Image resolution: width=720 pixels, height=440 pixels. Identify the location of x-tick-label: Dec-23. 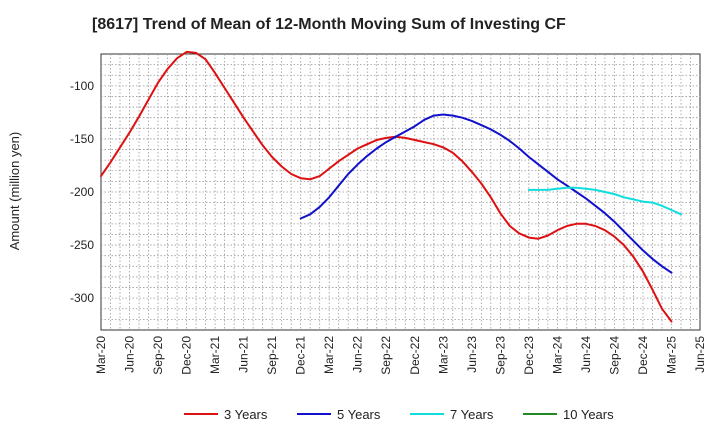
(529, 355).